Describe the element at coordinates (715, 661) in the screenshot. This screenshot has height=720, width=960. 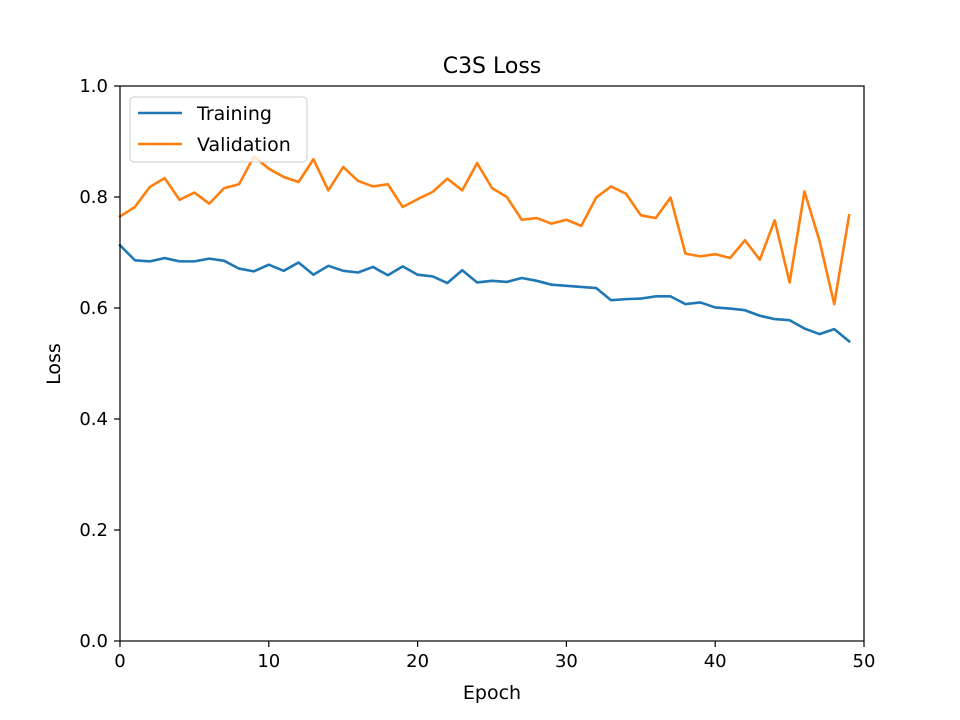
I see `x-tick-label: 40` at that location.